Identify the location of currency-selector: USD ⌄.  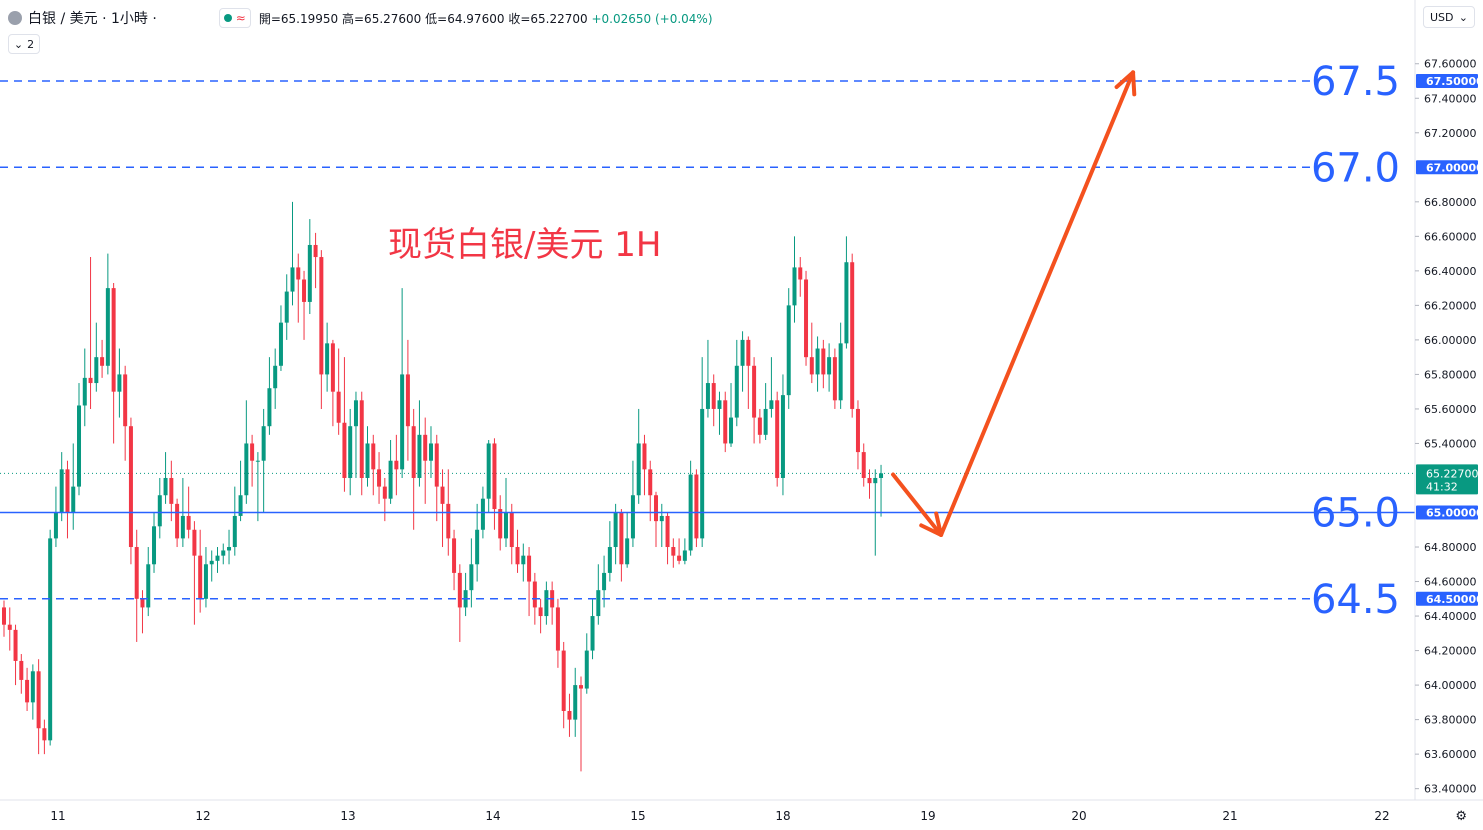
(1449, 17).